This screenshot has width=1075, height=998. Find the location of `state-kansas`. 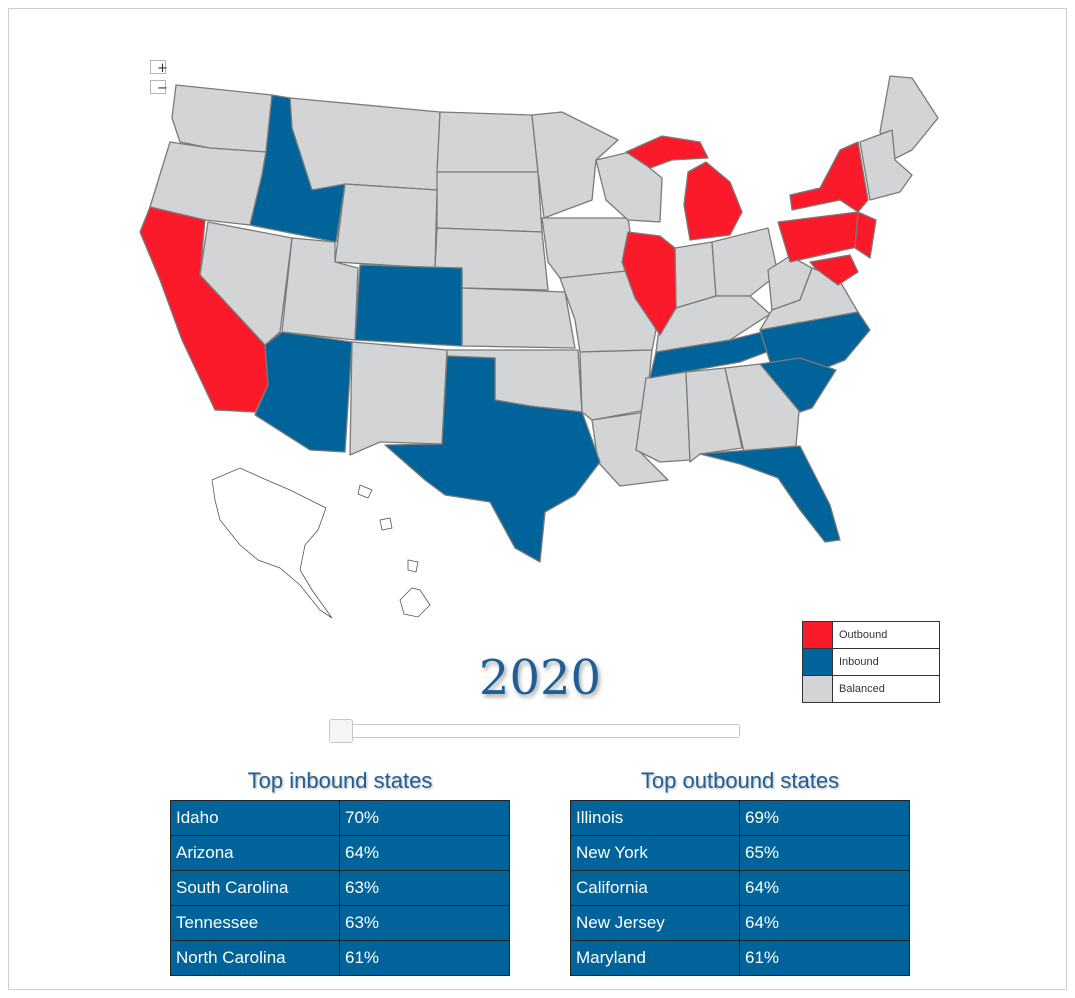

state-kansas is located at coordinates (518, 318).